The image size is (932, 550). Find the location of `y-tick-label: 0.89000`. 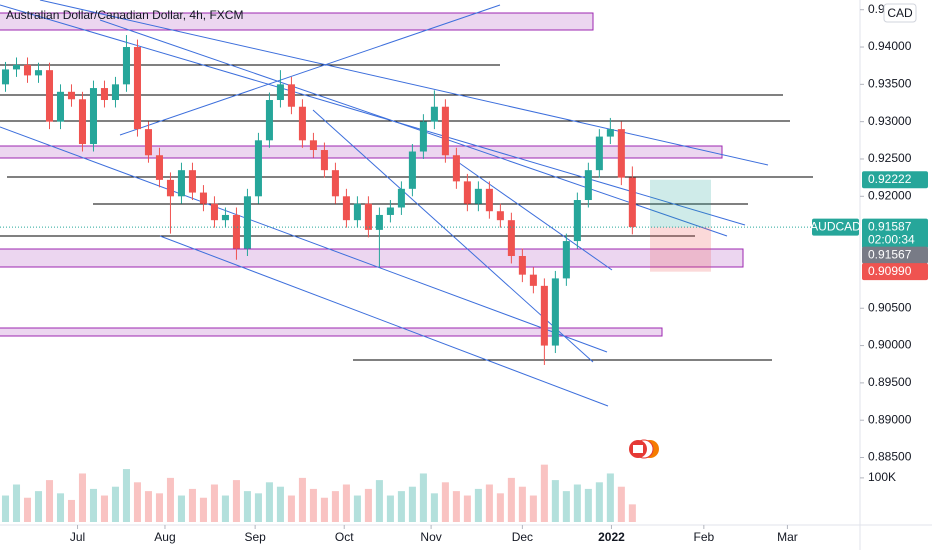

y-tick-label: 0.89000 is located at coordinates (890, 419).